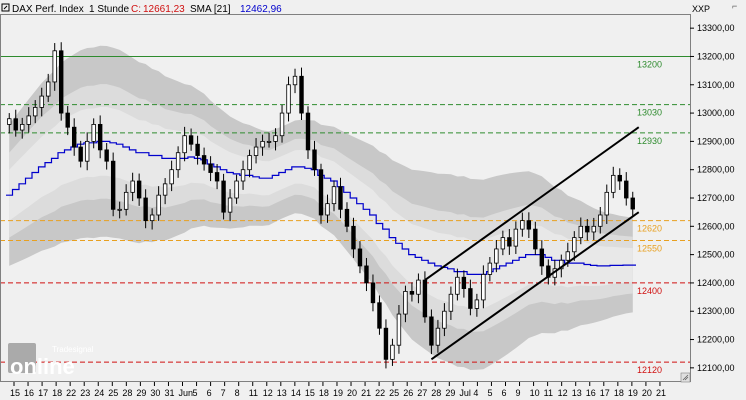  What do you see at coordinates (716, 113) in the screenshot?
I see `y-tick-label: 13000,00` at bounding box center [716, 113].